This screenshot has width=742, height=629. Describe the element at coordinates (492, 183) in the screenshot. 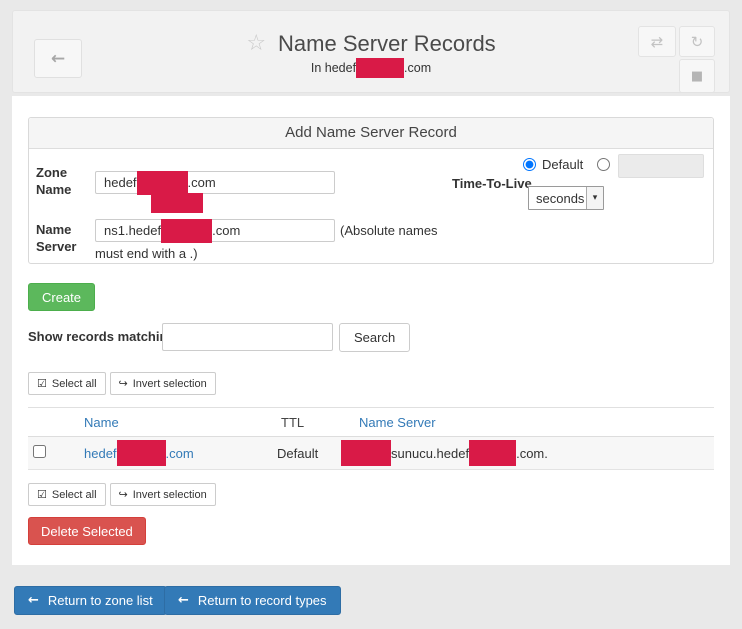

I see `ttl-label: Time-To-Live` at that location.